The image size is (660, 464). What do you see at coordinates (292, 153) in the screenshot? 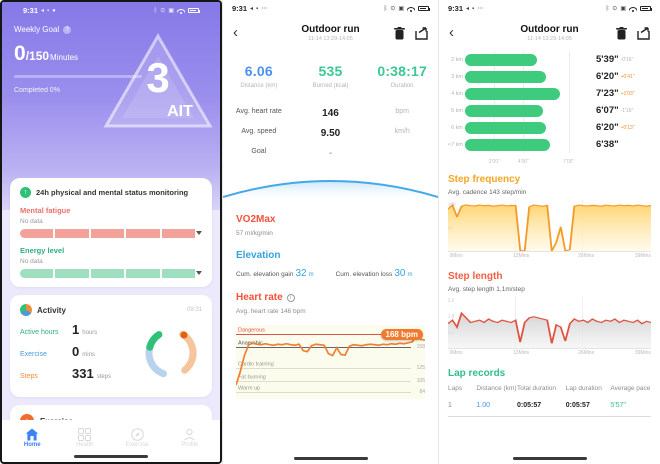
I see `goal-row: Goal -` at bounding box center [292, 153].